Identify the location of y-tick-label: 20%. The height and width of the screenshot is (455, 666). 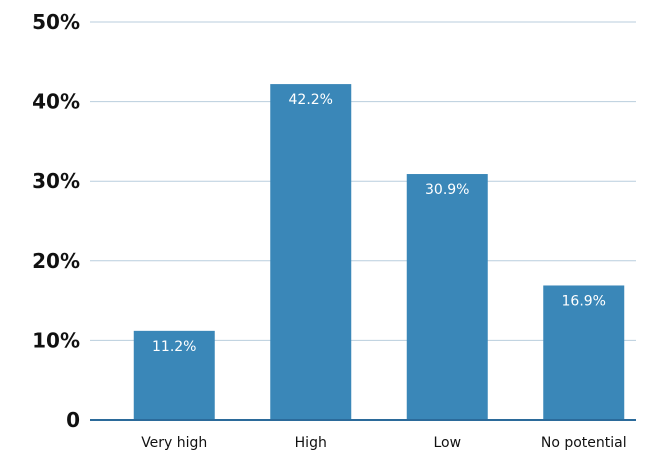
(56, 261).